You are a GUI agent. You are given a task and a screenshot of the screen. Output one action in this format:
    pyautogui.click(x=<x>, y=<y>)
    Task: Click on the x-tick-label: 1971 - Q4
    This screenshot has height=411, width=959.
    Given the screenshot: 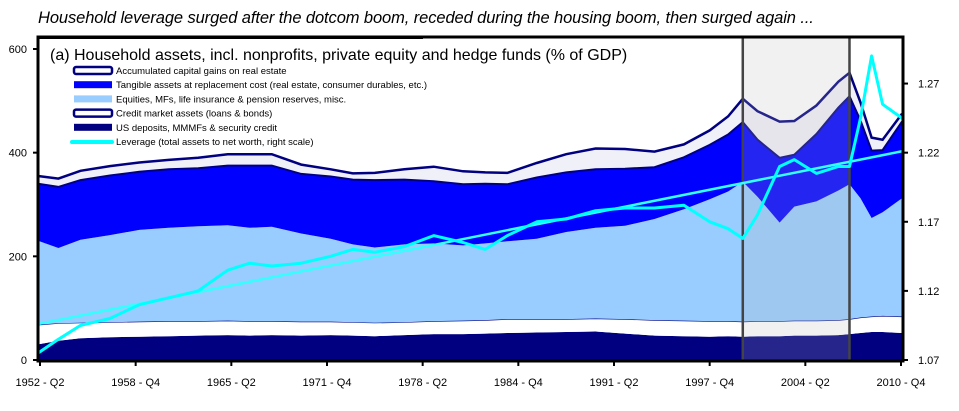 What is the action you would take?
    pyautogui.click(x=327, y=383)
    